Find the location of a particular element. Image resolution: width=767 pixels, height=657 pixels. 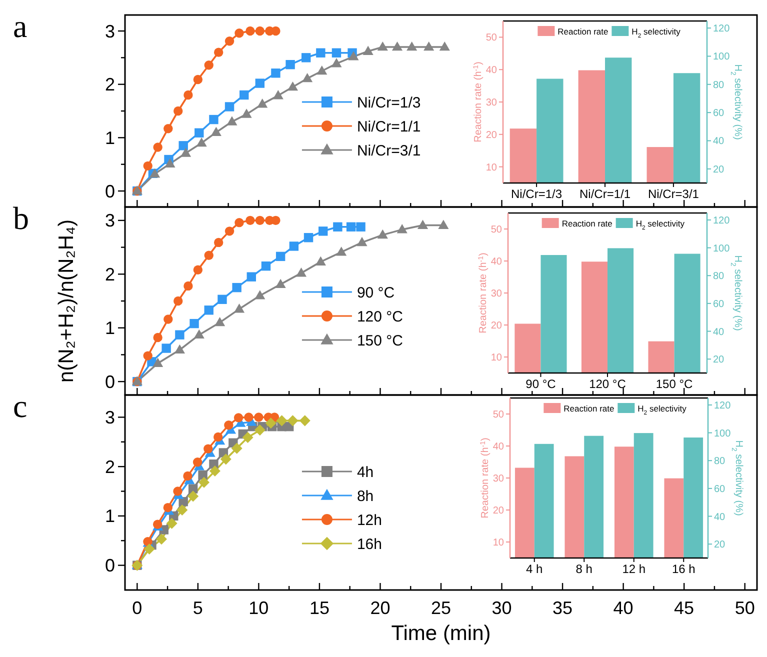

y-tick-label: 20 is located at coordinates (492, 135).